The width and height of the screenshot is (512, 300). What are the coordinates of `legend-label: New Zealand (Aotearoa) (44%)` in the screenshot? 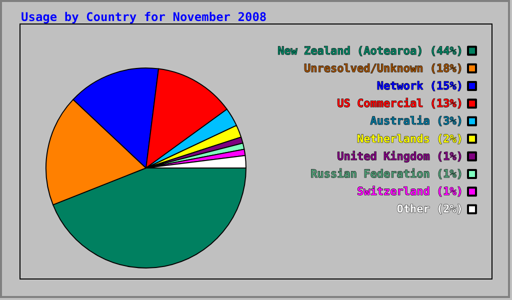 It's located at (370, 51).